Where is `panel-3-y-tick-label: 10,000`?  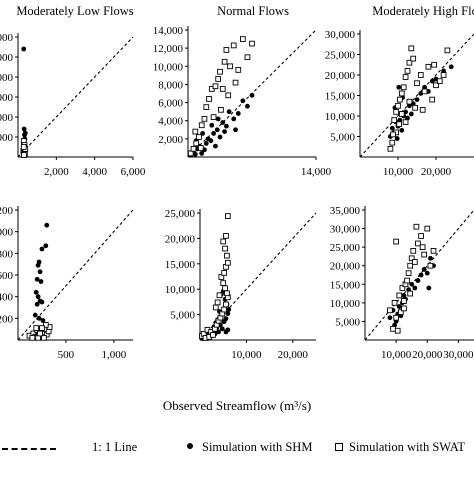
panel-3-y-tick-label: 10,000 is located at coordinates (340, 117).